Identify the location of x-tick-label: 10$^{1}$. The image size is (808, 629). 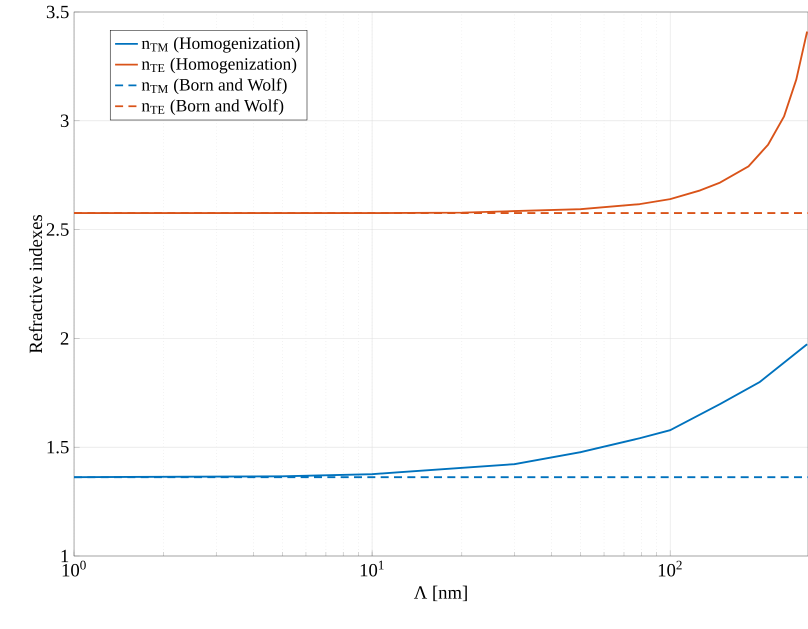
(372, 568).